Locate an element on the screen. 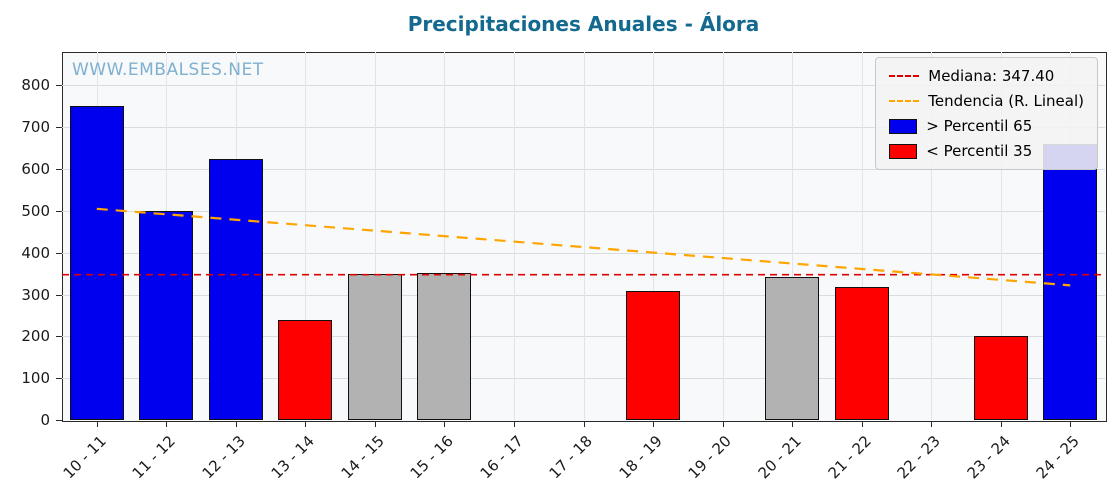  y-tick-label: 600 is located at coordinates (35, 169).